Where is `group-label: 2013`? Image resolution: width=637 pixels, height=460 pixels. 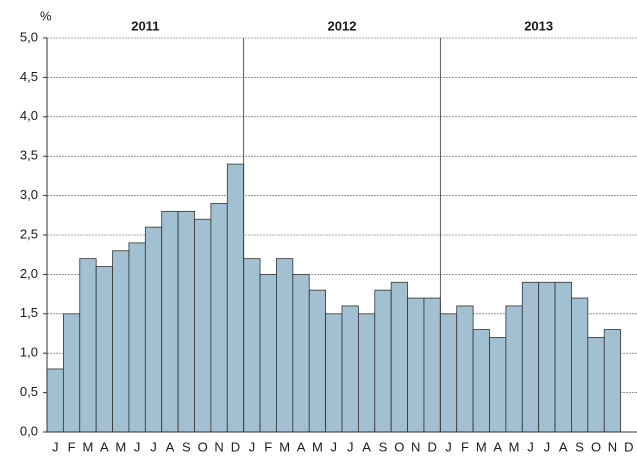 group-label: 2013 is located at coordinates (538, 25).